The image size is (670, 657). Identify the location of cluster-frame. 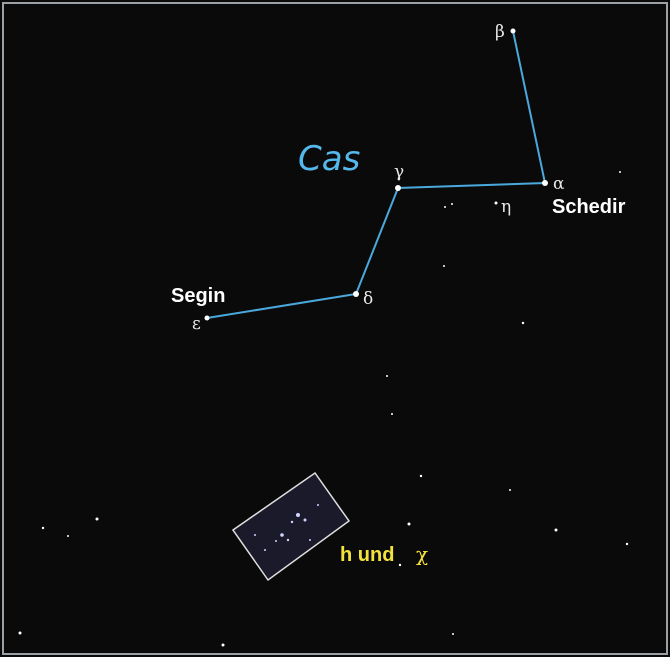
(291, 526).